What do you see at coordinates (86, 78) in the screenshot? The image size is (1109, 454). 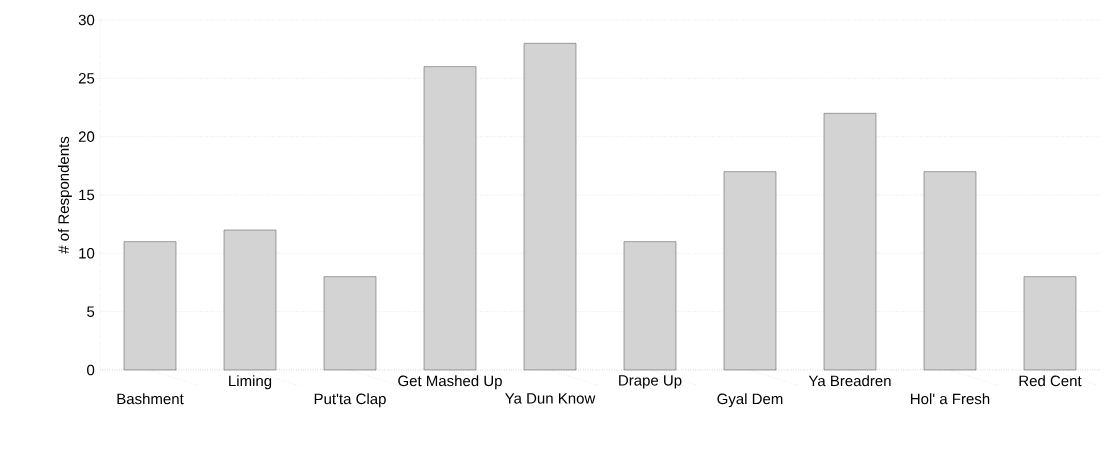 I see `y-tick-label: 25` at bounding box center [86, 78].